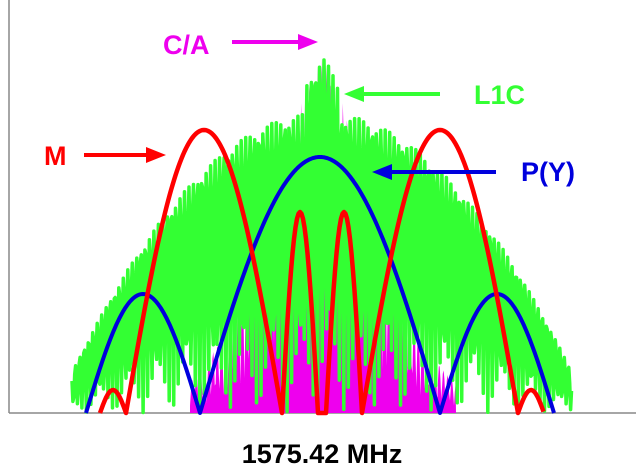 The image size is (636, 473). I want to click on ca-arrow, so click(275, 42).